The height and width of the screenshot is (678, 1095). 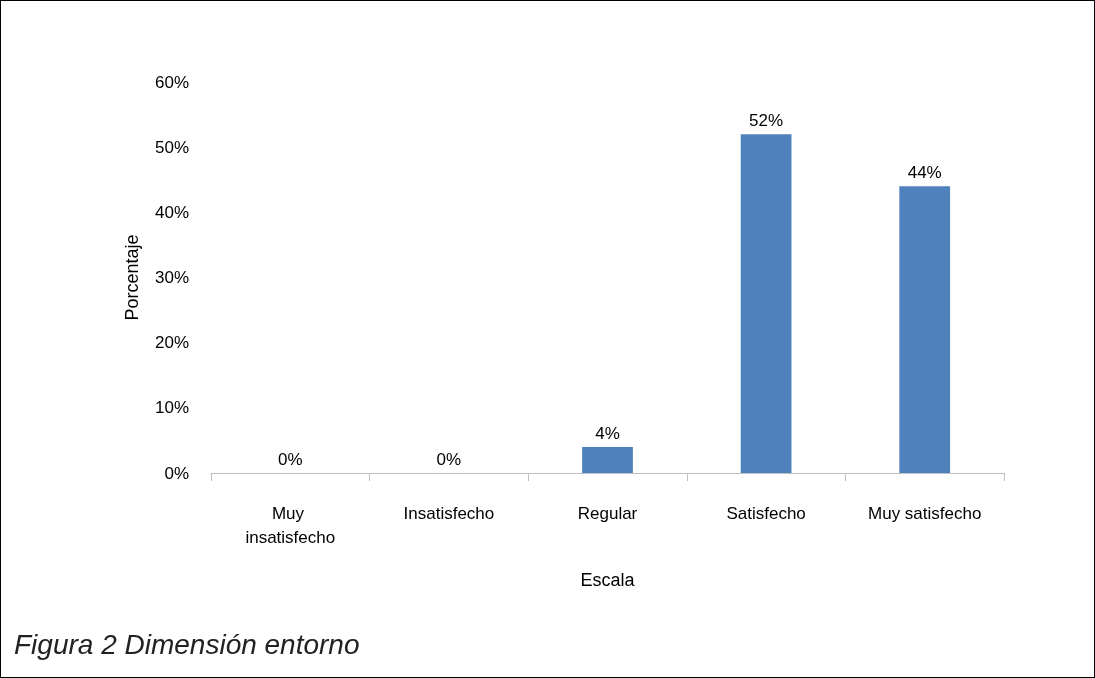 What do you see at coordinates (187, 644) in the screenshot?
I see `text: Figura 2 Dimensión entorno` at bounding box center [187, 644].